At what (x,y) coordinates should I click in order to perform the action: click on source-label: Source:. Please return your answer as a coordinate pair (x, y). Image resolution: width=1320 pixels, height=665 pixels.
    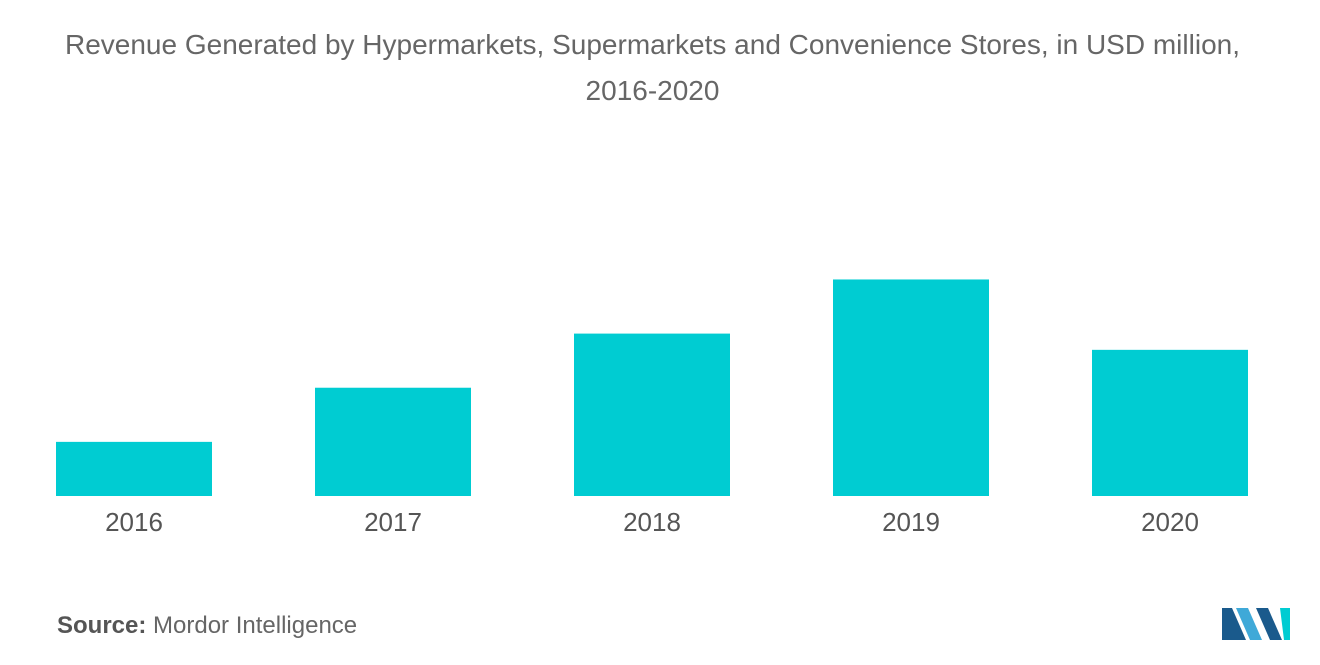
    Looking at the image, I should click on (102, 625).